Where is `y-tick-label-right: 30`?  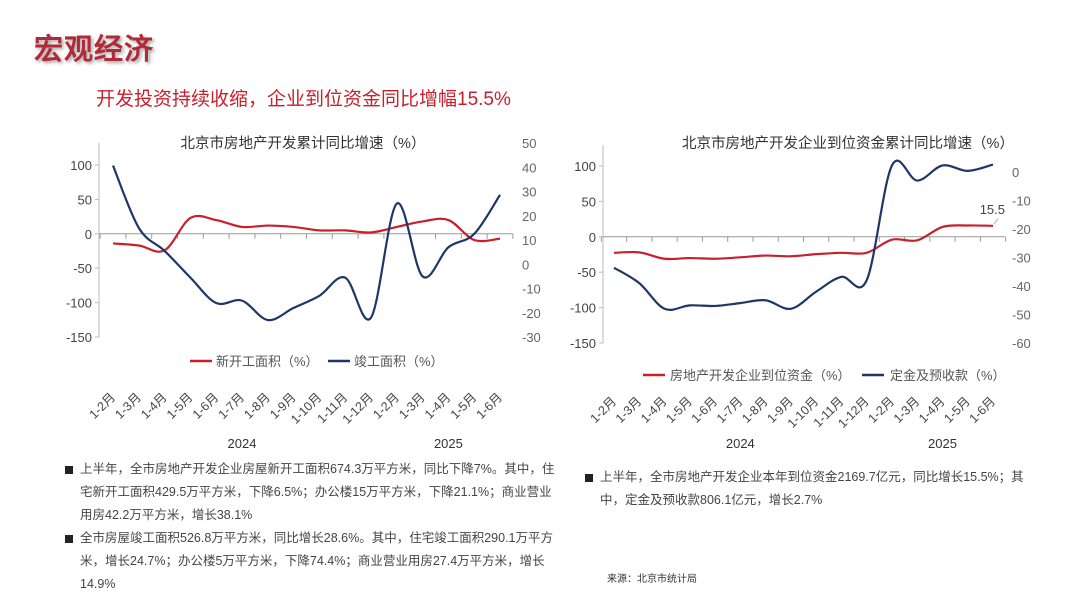 y-tick-label-right: 30 is located at coordinates (529, 192).